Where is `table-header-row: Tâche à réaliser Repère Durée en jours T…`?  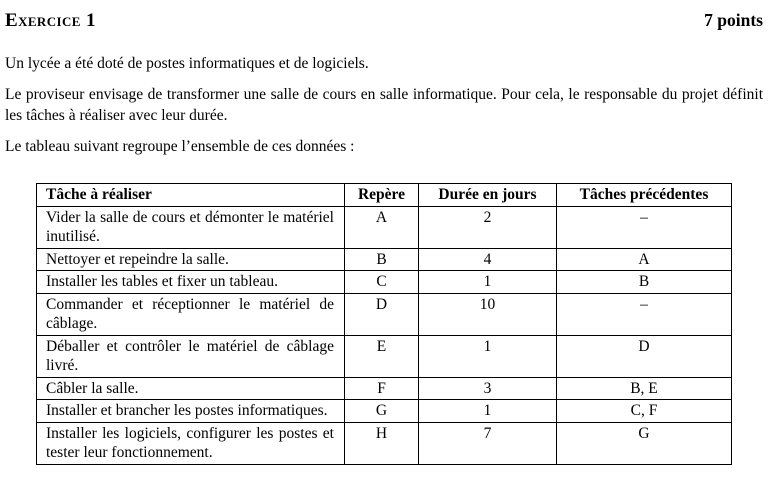
table-header-row: Tâche à réaliser Repère Durée en jours T… is located at coordinates (384, 195).